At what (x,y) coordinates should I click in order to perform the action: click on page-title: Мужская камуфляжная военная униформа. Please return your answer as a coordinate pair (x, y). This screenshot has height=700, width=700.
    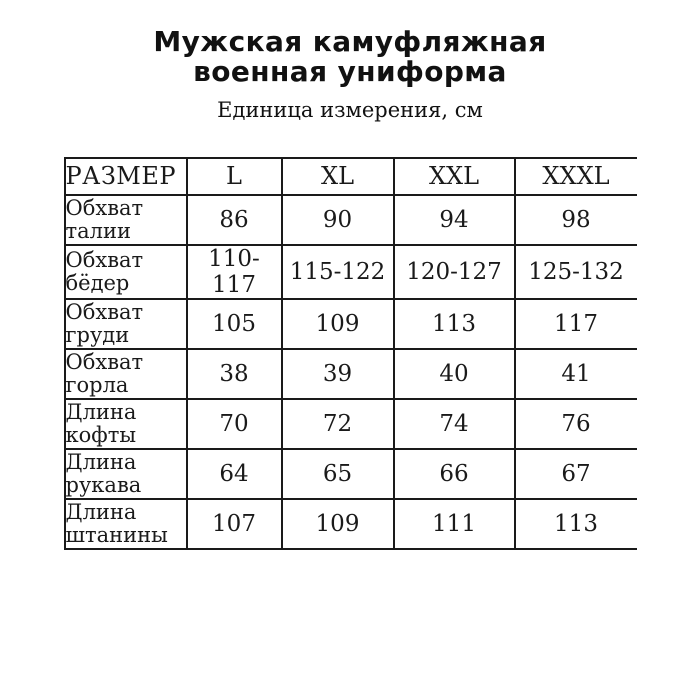
    Looking at the image, I should click on (350, 43).